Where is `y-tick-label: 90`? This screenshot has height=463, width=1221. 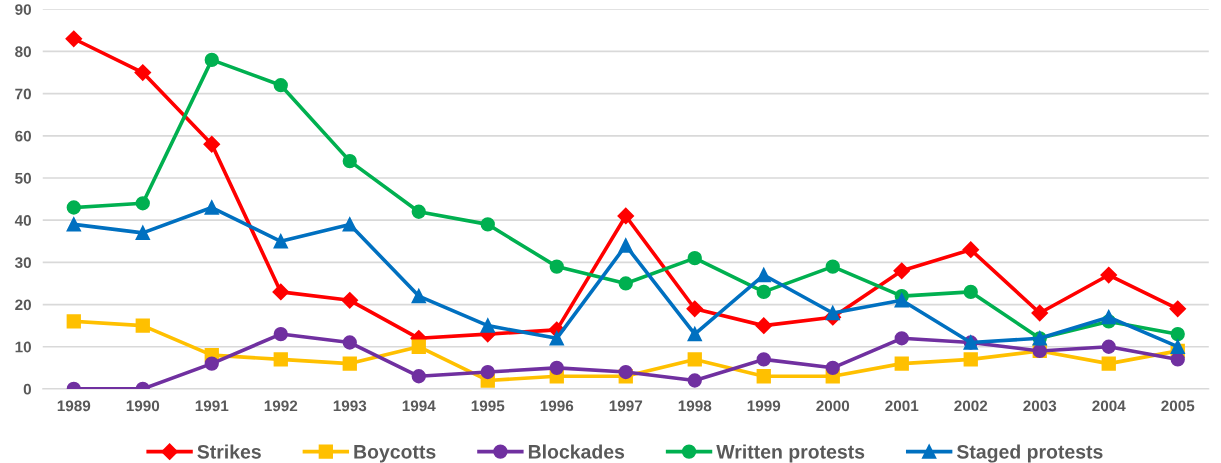
y-tick-label: 90 is located at coordinates (23, 9).